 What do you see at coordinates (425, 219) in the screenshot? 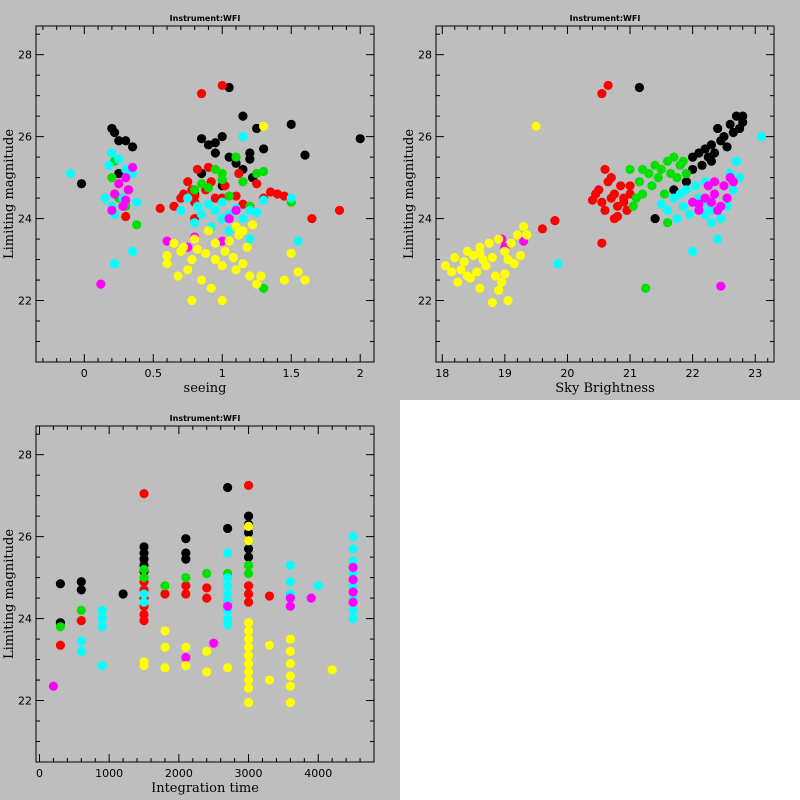
I see `y-tick-label: 24` at bounding box center [425, 219].